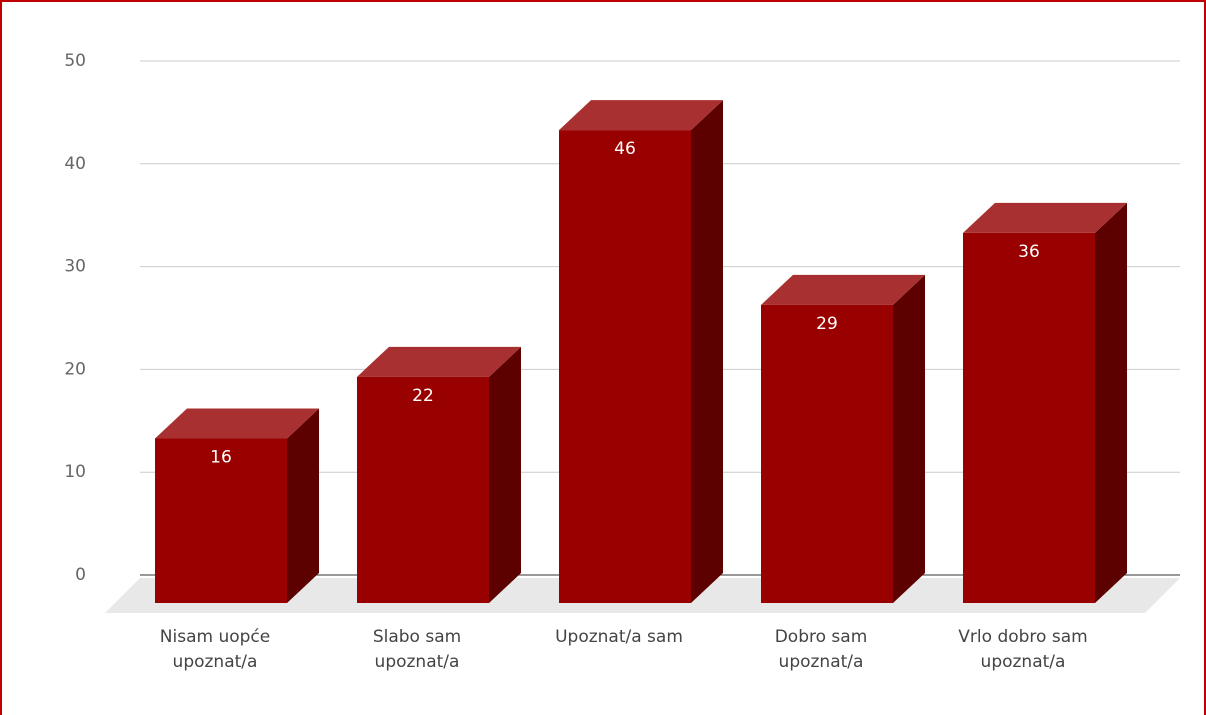  Describe the element at coordinates (1023, 649) in the screenshot. I see `x-tick-label: Vrlo dobro sam upoznat/a` at that location.